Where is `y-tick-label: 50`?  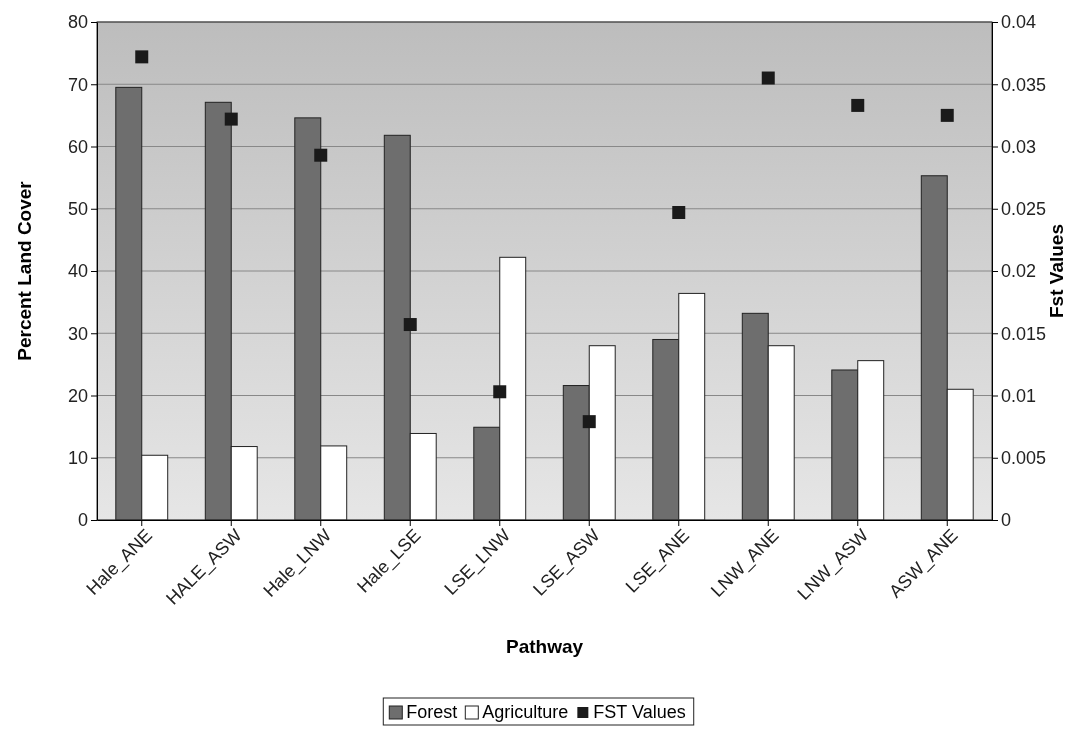 y-tick-label: 50 is located at coordinates (77, 209).